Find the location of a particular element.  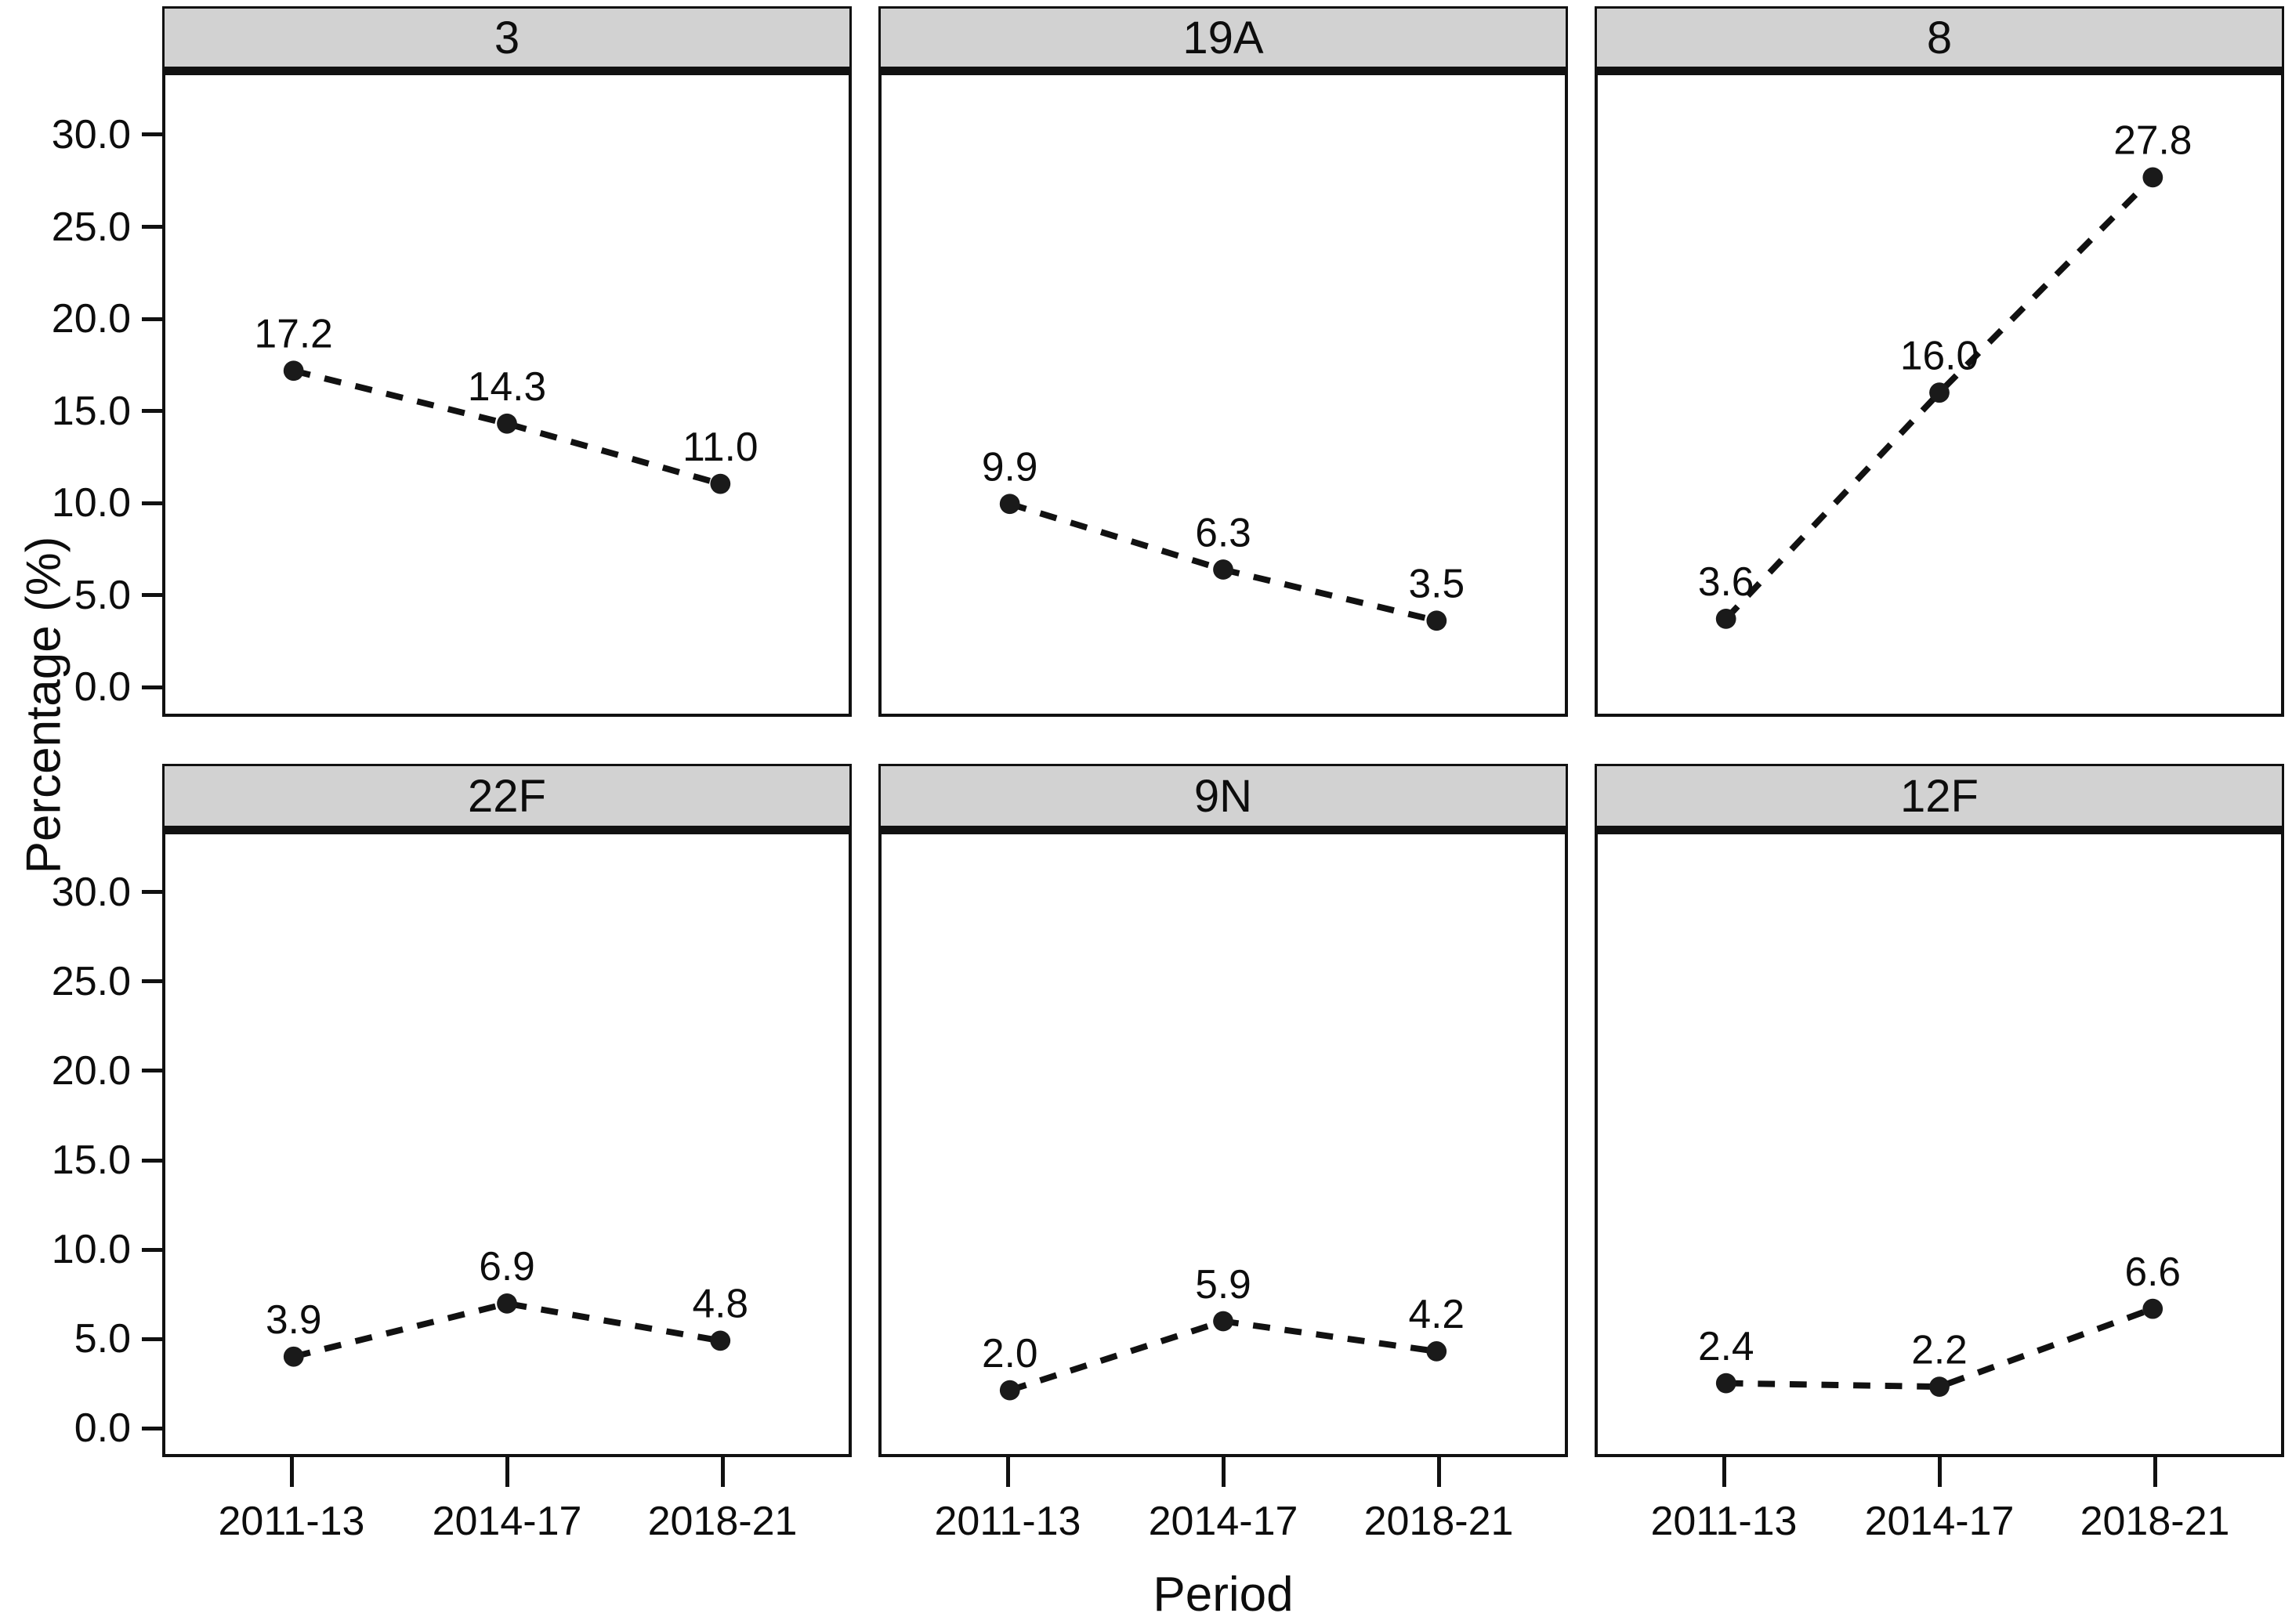

plot-area-22F: 3.9 6.9 4.8 is located at coordinates (507, 1144).